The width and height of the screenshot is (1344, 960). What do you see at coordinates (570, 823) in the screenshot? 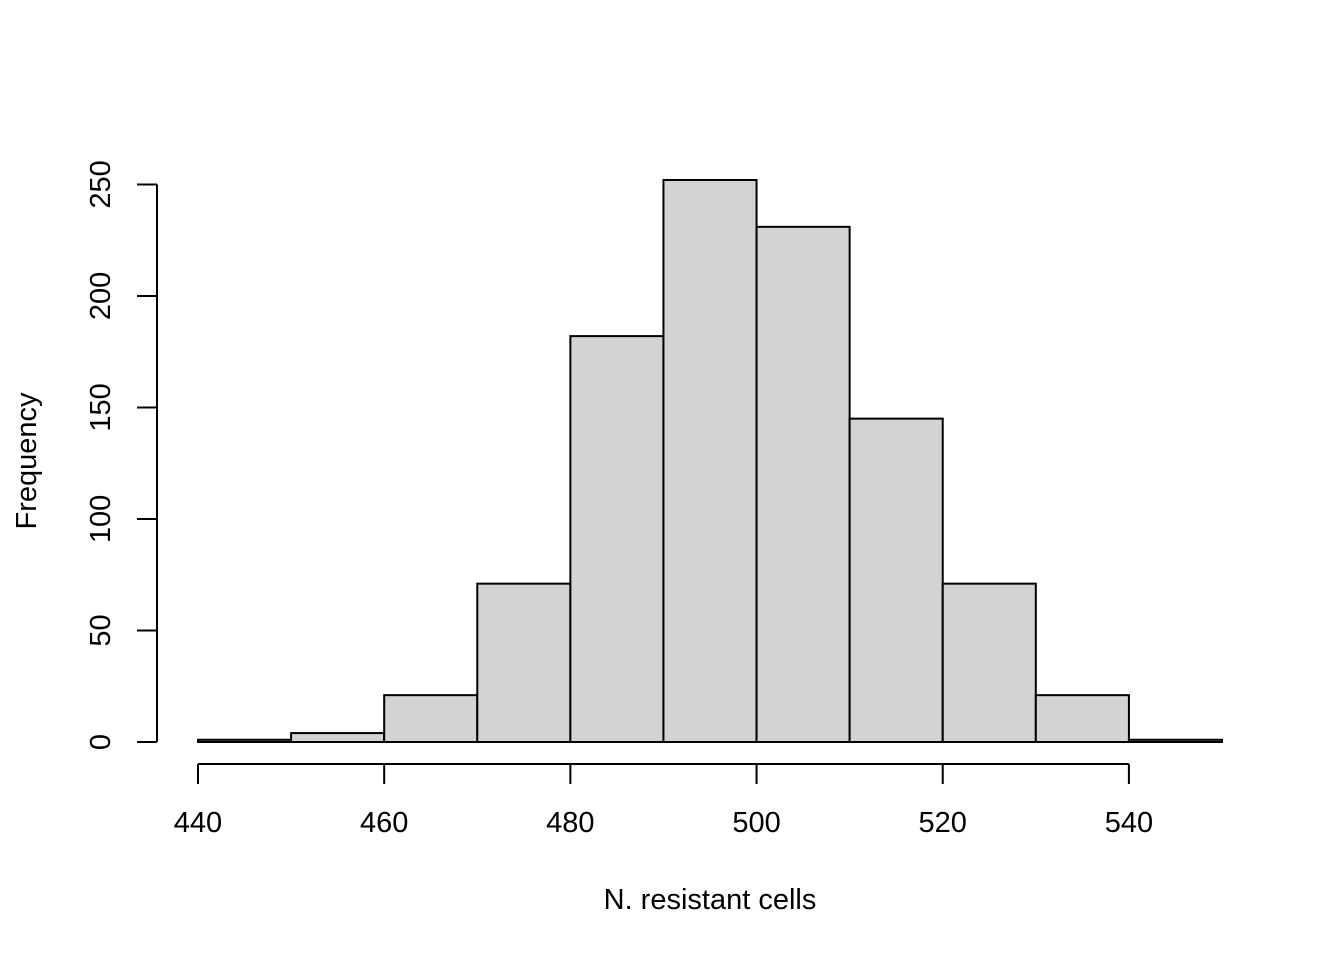
I see `x-tick-label: 480` at bounding box center [570, 823].